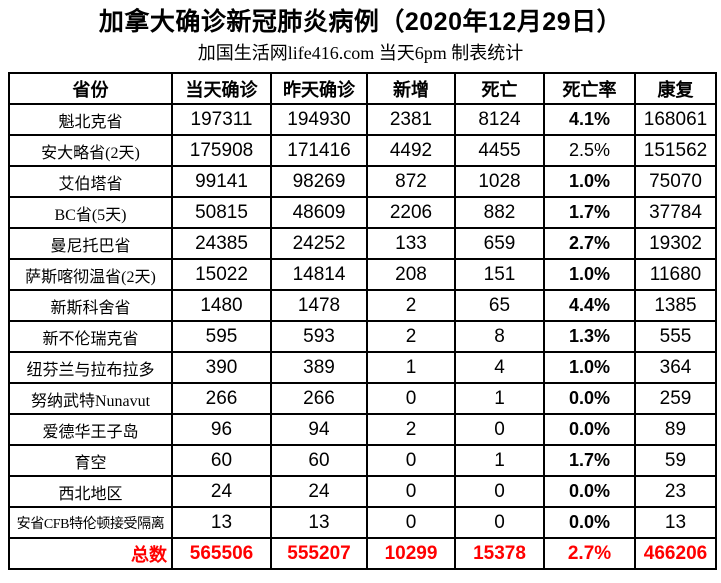 The image size is (721, 583). What do you see at coordinates (362, 212) in the screenshot?
I see `table-row: BC省(5天) 50815 48609 2206 882 1.7% 37784` at bounding box center [362, 212].